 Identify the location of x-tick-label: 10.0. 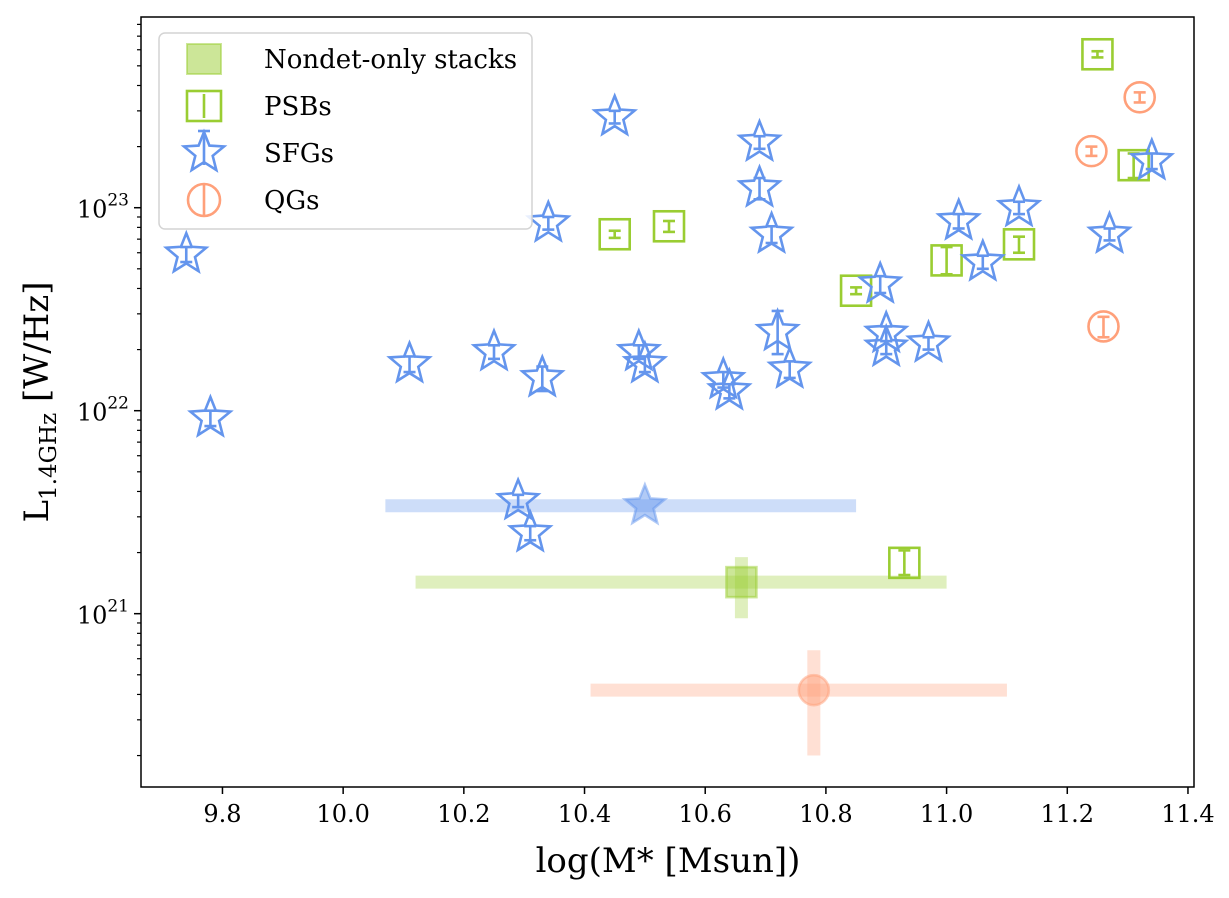
(342, 814).